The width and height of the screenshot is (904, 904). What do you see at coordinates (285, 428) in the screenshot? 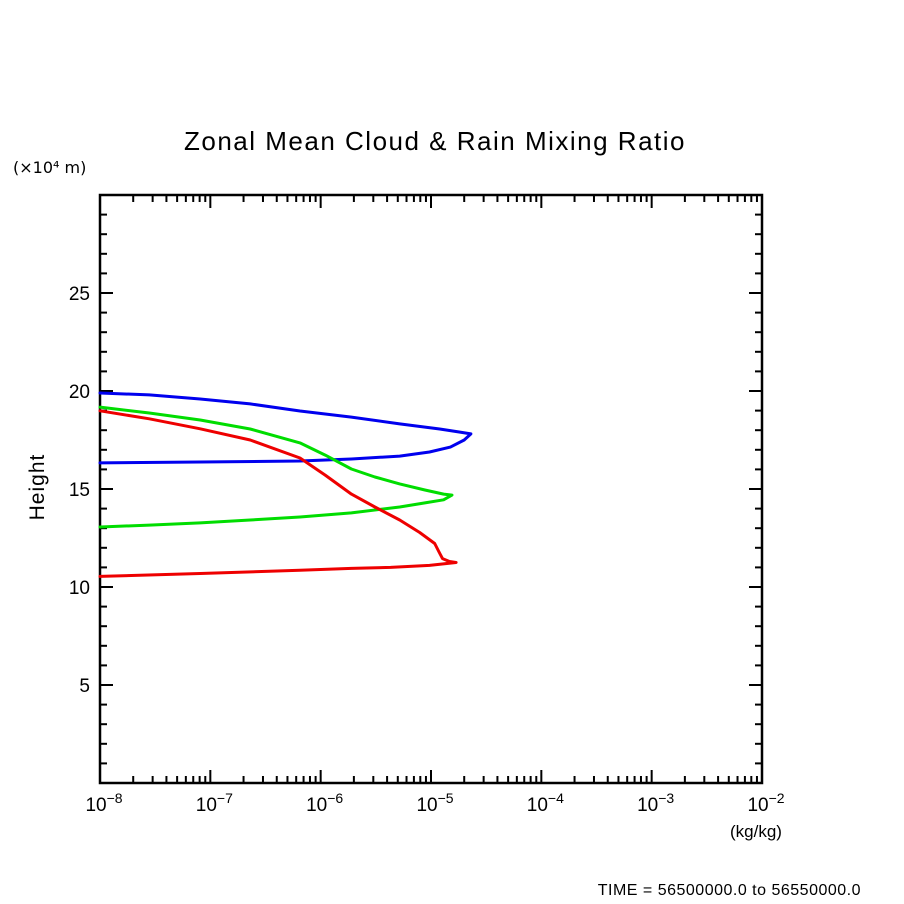
I see `blue-profile-curve` at bounding box center [285, 428].